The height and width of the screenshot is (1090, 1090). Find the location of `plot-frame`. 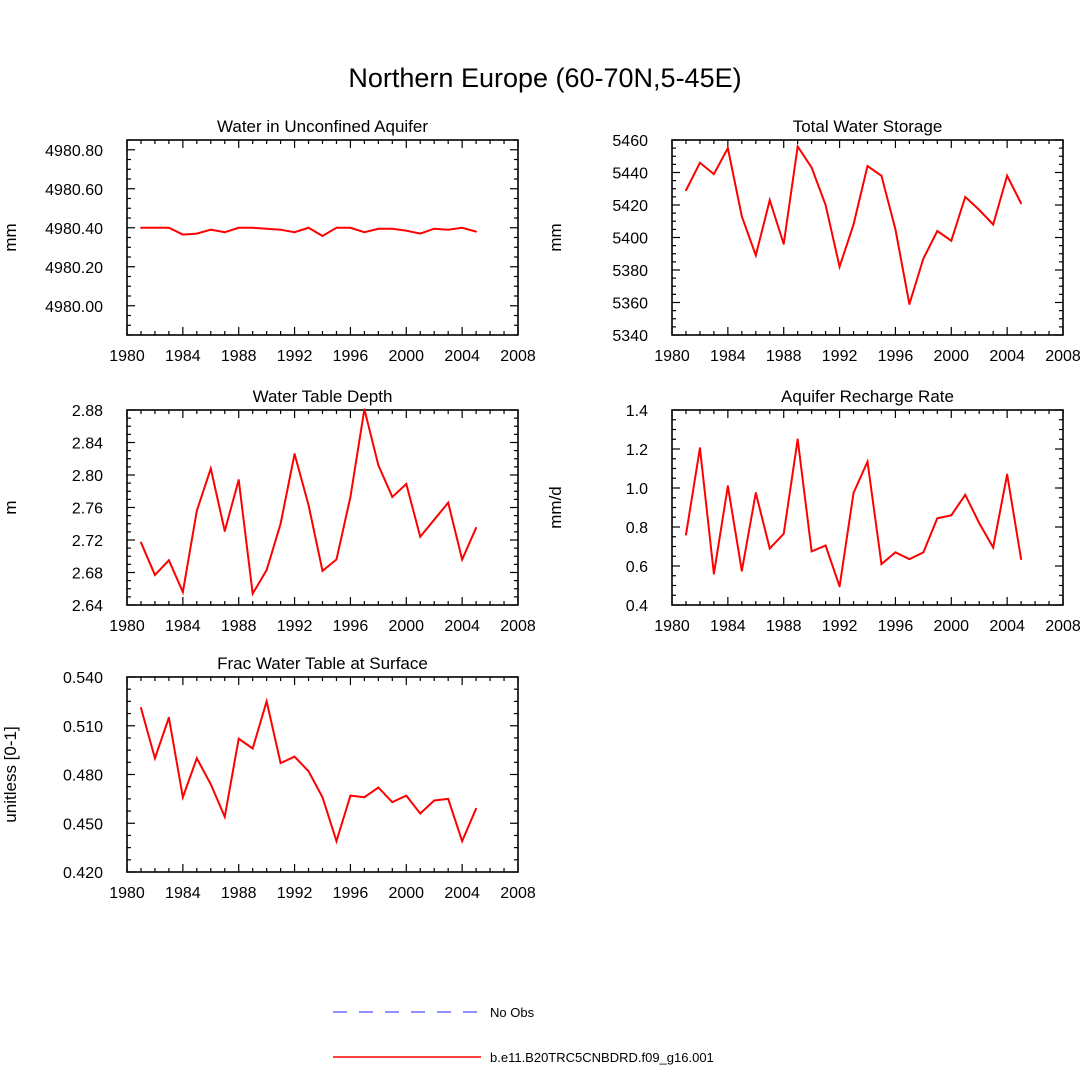

plot-frame is located at coordinates (322, 237).